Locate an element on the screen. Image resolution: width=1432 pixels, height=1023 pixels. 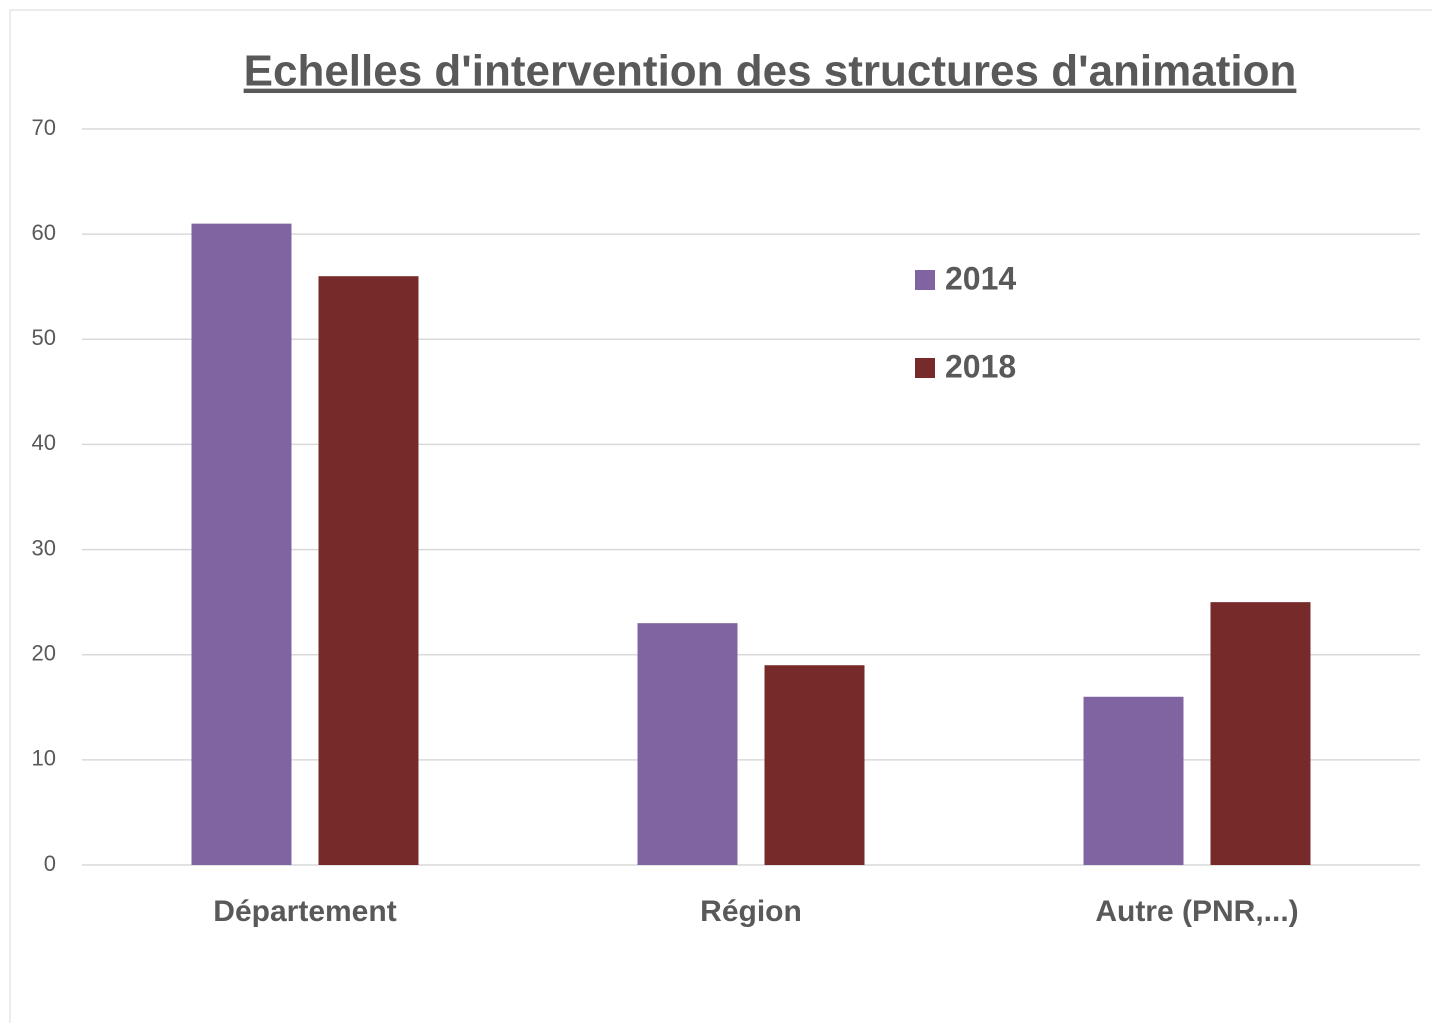
y-tick-label: 10 is located at coordinates (44, 758).